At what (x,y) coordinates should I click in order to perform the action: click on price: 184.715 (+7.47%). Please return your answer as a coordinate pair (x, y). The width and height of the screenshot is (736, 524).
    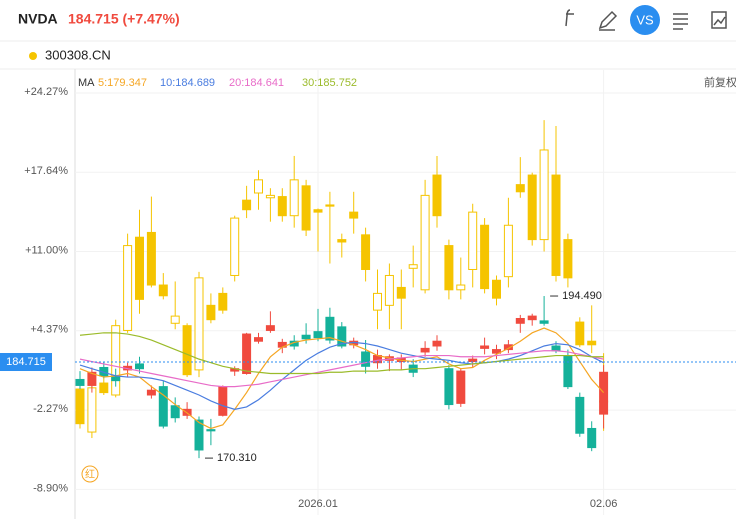
    Looking at the image, I should click on (124, 19).